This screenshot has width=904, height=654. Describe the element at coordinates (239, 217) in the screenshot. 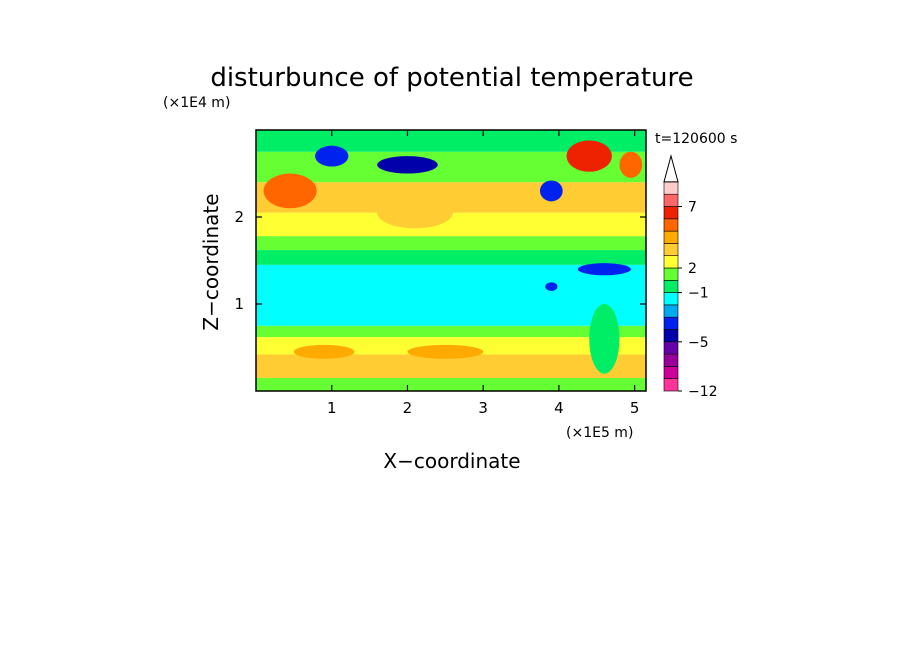

I see `y-tick-label: 2` at that location.